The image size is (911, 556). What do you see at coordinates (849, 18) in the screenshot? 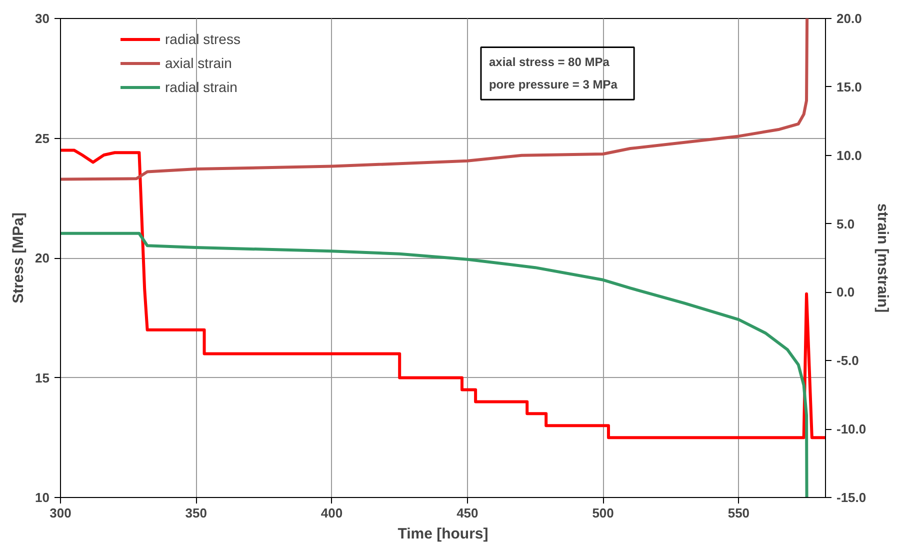
I see `y2-tick-label: 20.0` at bounding box center [849, 18].